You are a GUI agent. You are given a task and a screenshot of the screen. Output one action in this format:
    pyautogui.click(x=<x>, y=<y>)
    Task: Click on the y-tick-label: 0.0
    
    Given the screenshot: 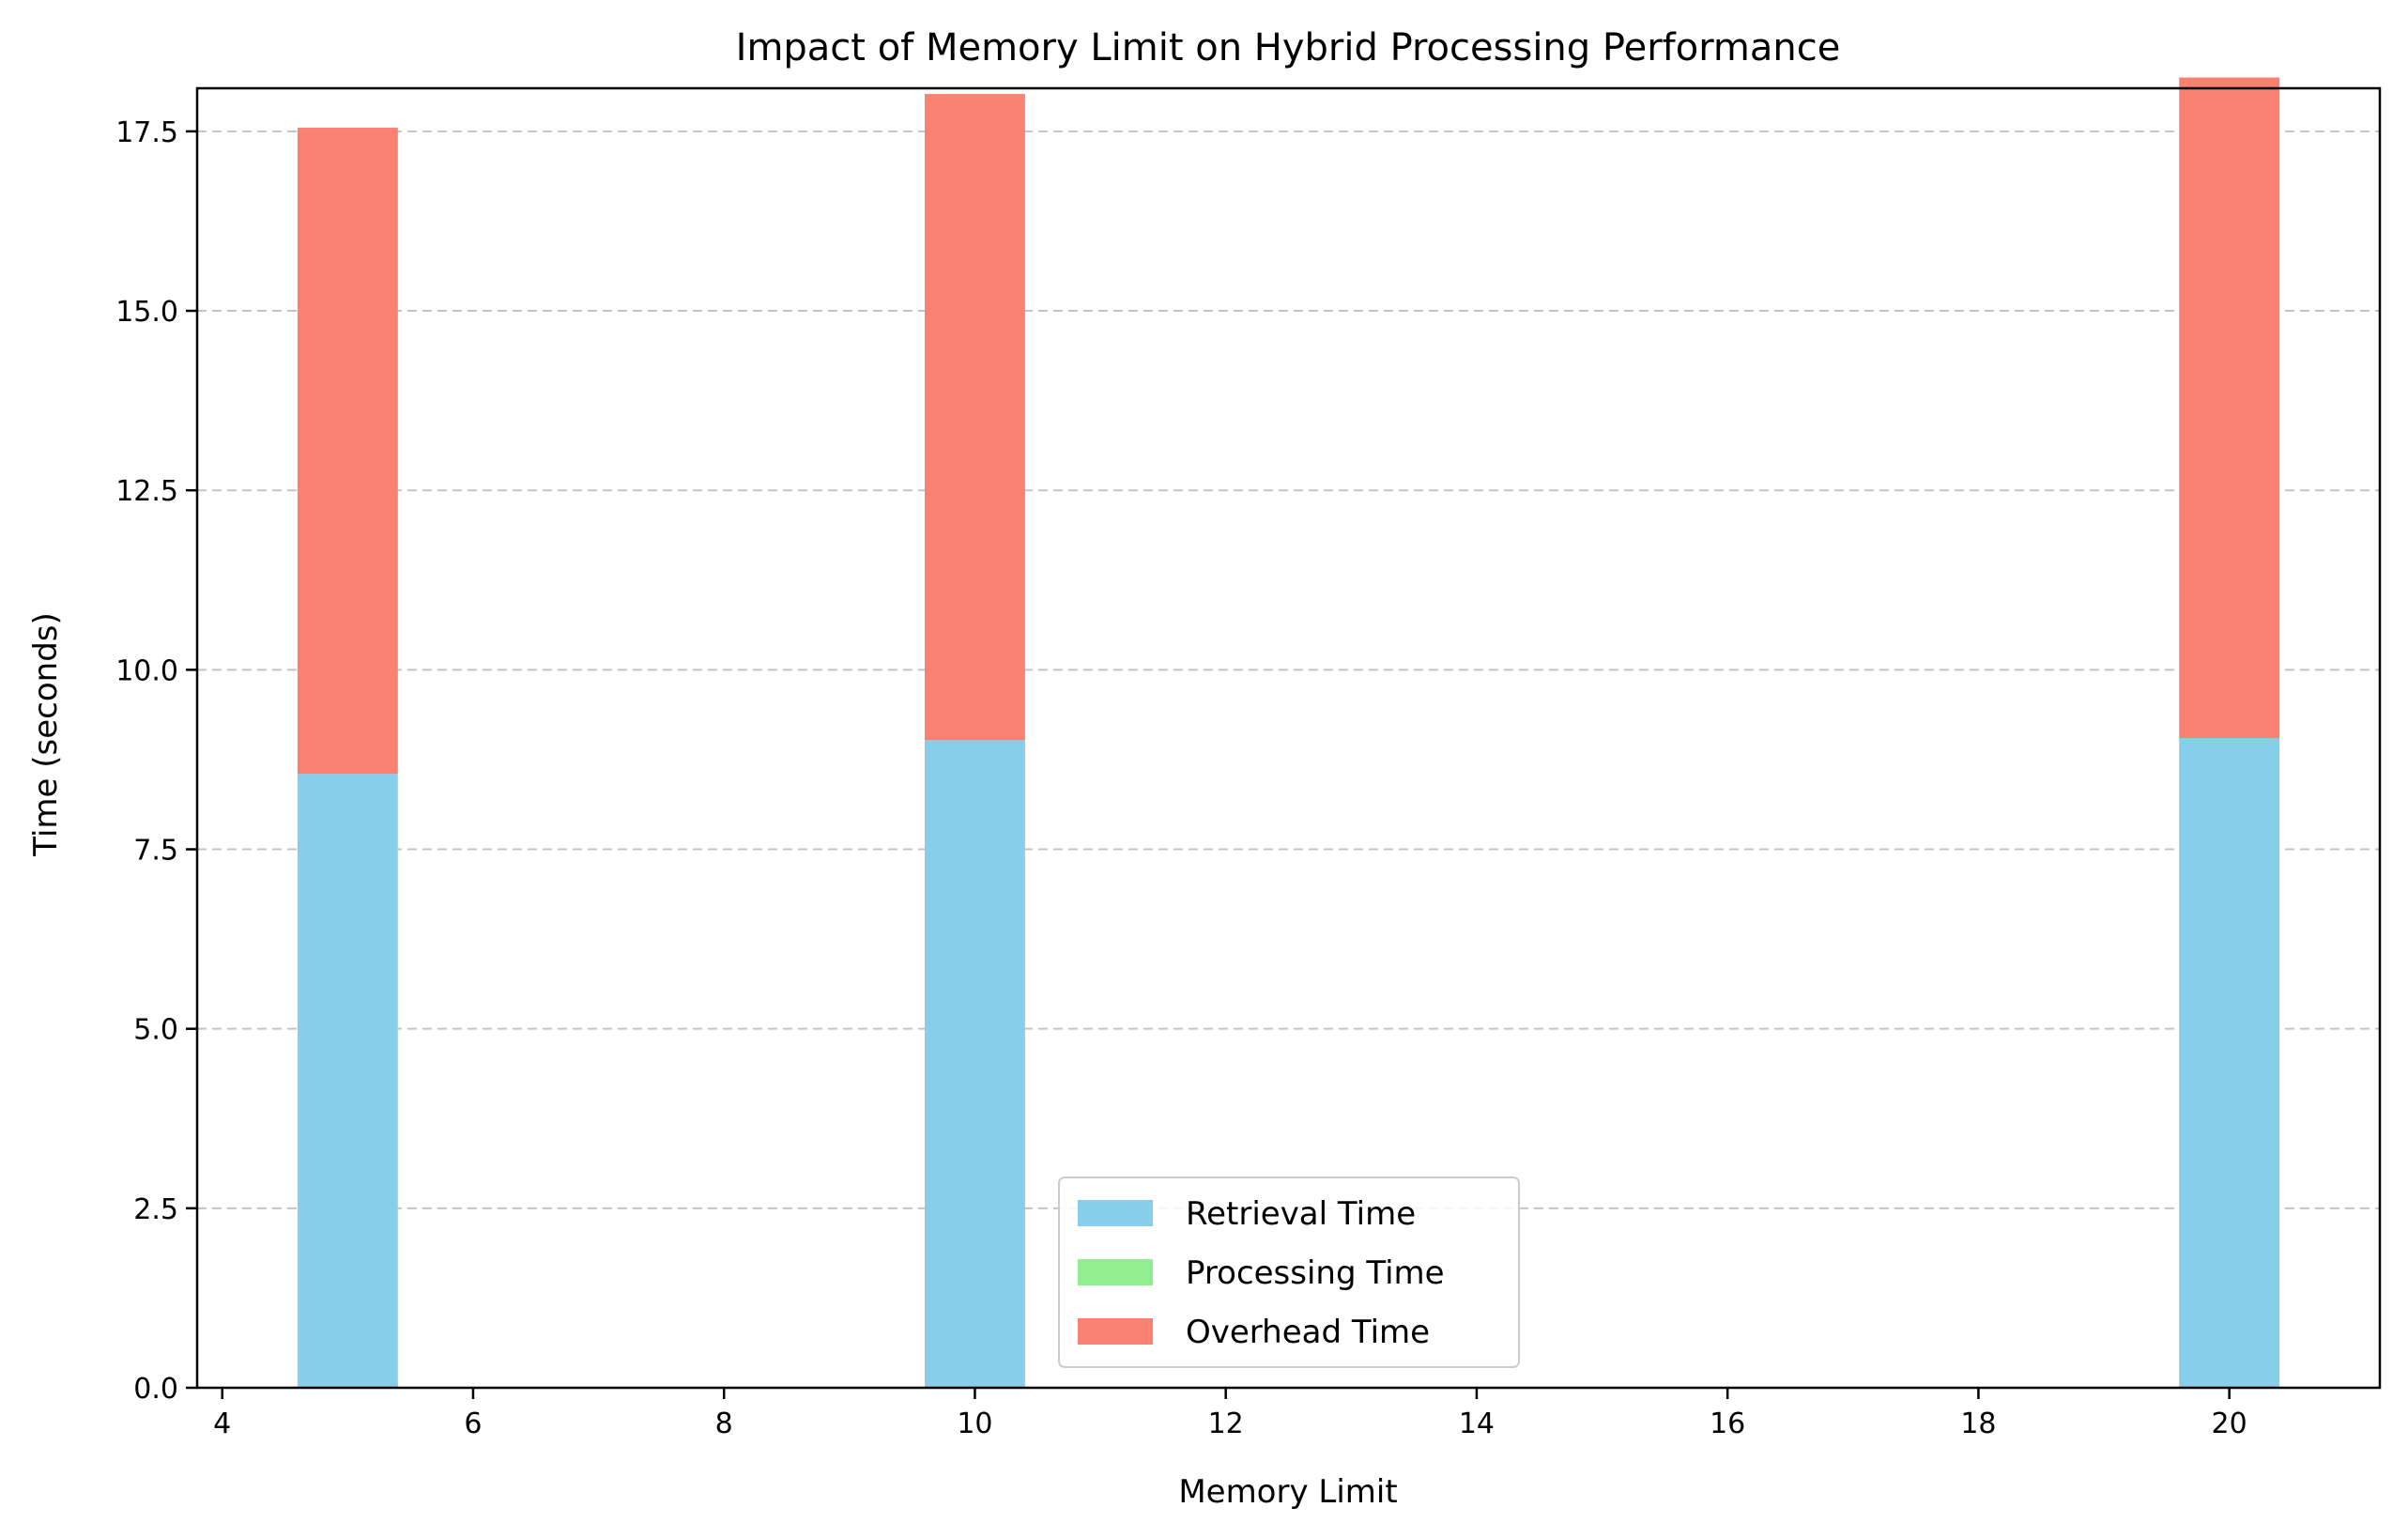 What is the action you would take?
    pyautogui.click(x=155, y=1389)
    